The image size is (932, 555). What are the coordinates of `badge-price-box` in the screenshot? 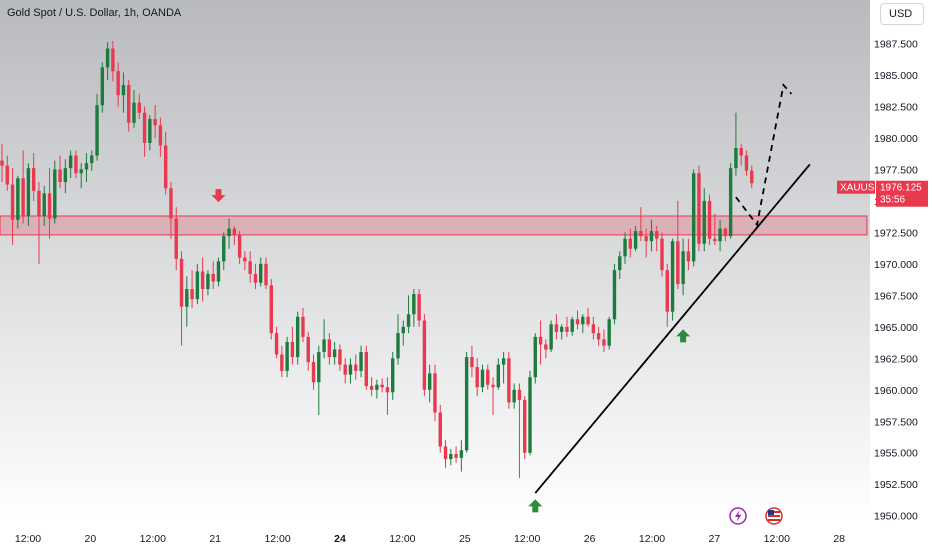 It's located at (902, 193).